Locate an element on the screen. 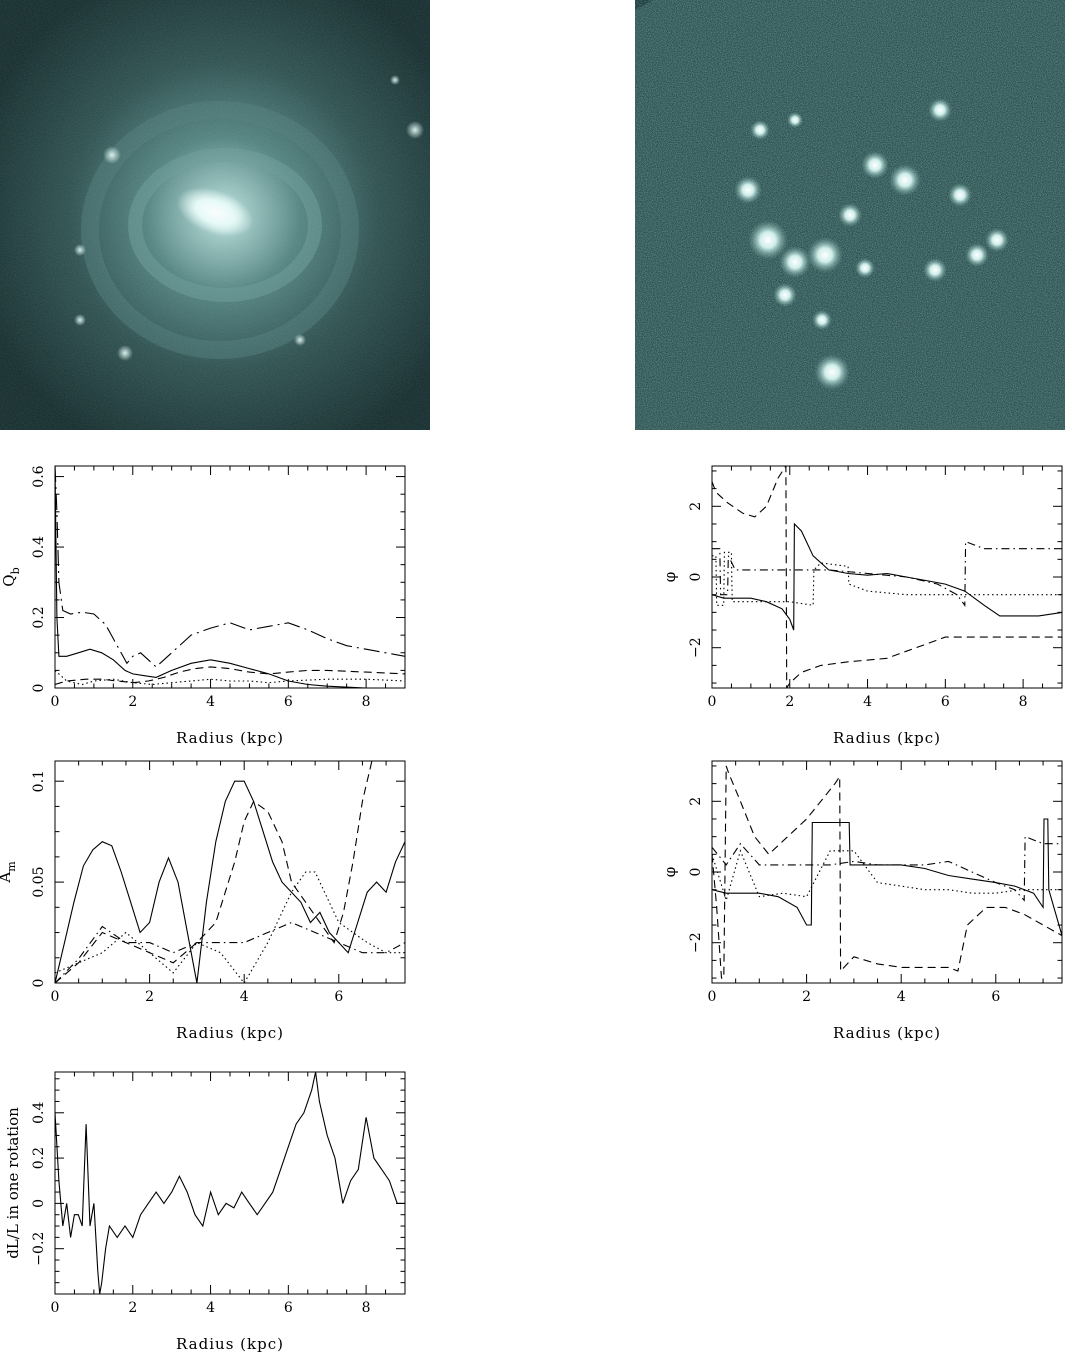 This screenshot has width=1065, height=1357. galaxy-image-right is located at coordinates (850, 215).